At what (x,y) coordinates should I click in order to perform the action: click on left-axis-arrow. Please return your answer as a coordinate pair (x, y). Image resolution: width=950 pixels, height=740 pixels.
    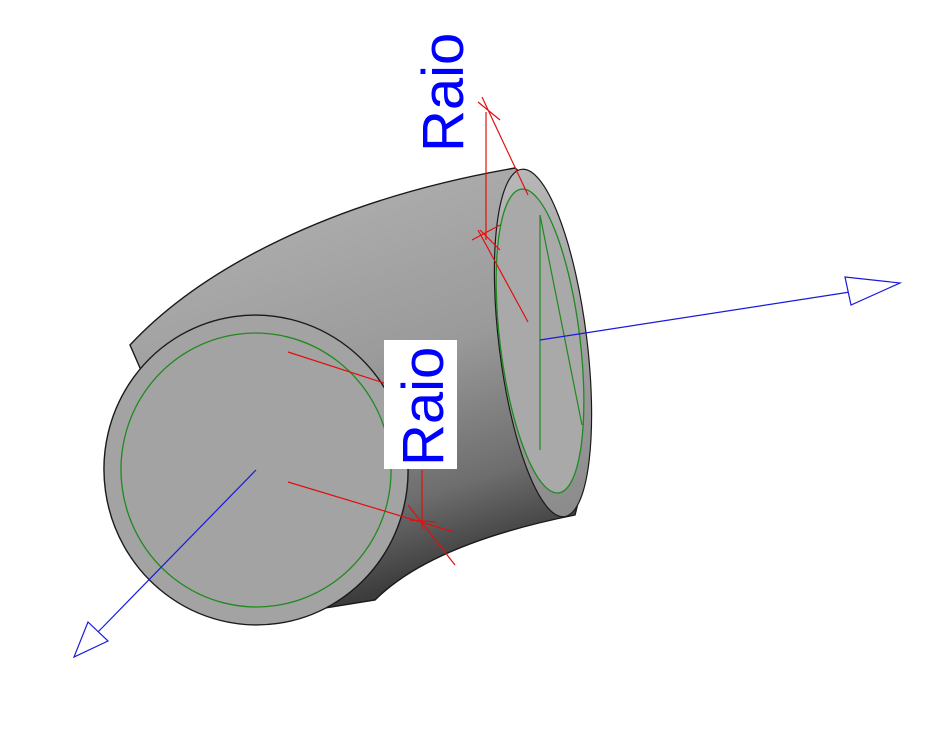
    Looking at the image, I should click on (164, 564).